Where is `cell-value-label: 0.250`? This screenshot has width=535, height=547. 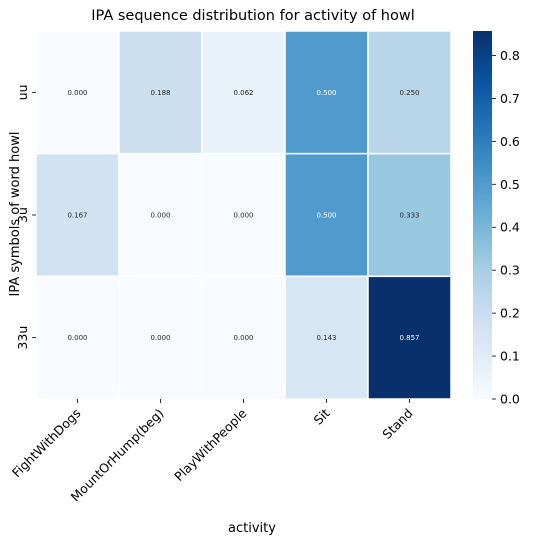 cell-value-label: 0.250 is located at coordinates (409, 93).